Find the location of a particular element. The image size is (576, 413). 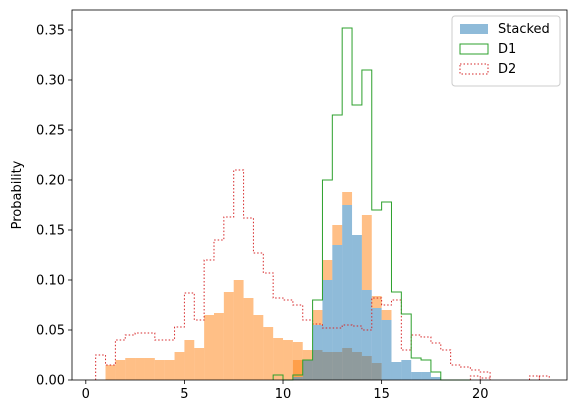

x-tick-label: 10 is located at coordinates (283, 394).